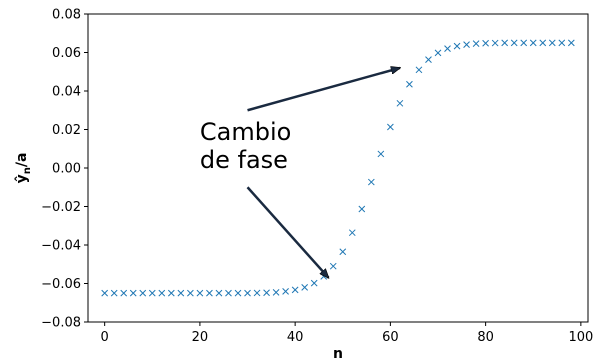 This screenshot has height=364, width=605. What do you see at coordinates (61, 246) in the screenshot?
I see `y-tick-label: −0.04` at bounding box center [61, 246].